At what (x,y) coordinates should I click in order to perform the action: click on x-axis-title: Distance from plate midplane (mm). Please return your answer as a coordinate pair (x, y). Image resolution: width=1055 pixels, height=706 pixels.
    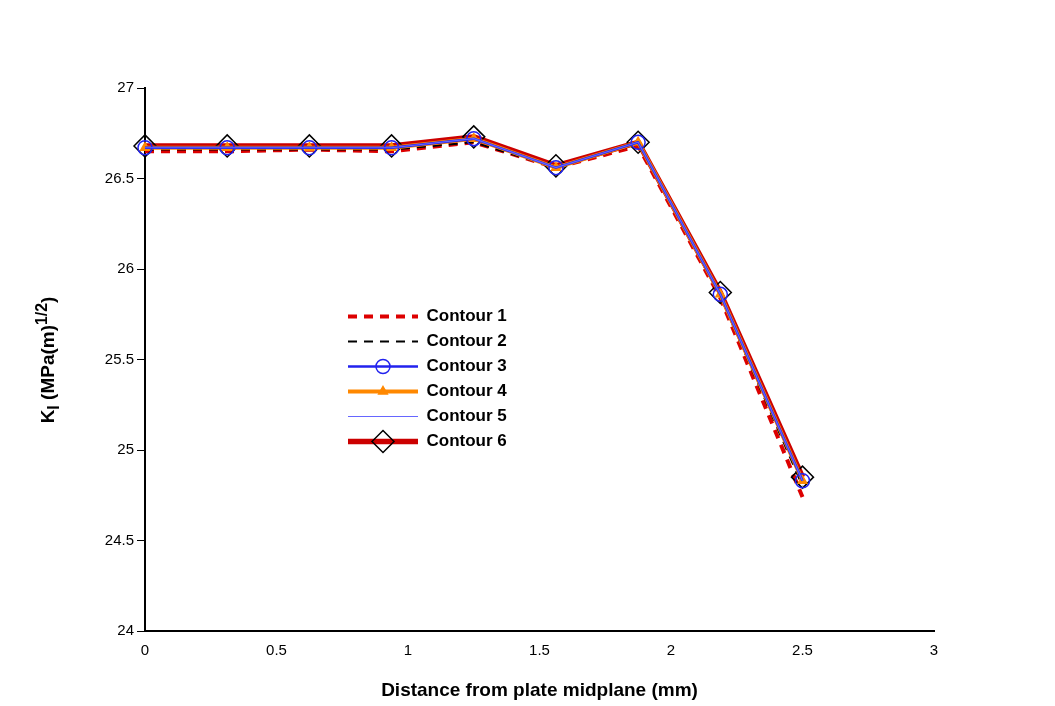
    Looking at the image, I should click on (539, 689).